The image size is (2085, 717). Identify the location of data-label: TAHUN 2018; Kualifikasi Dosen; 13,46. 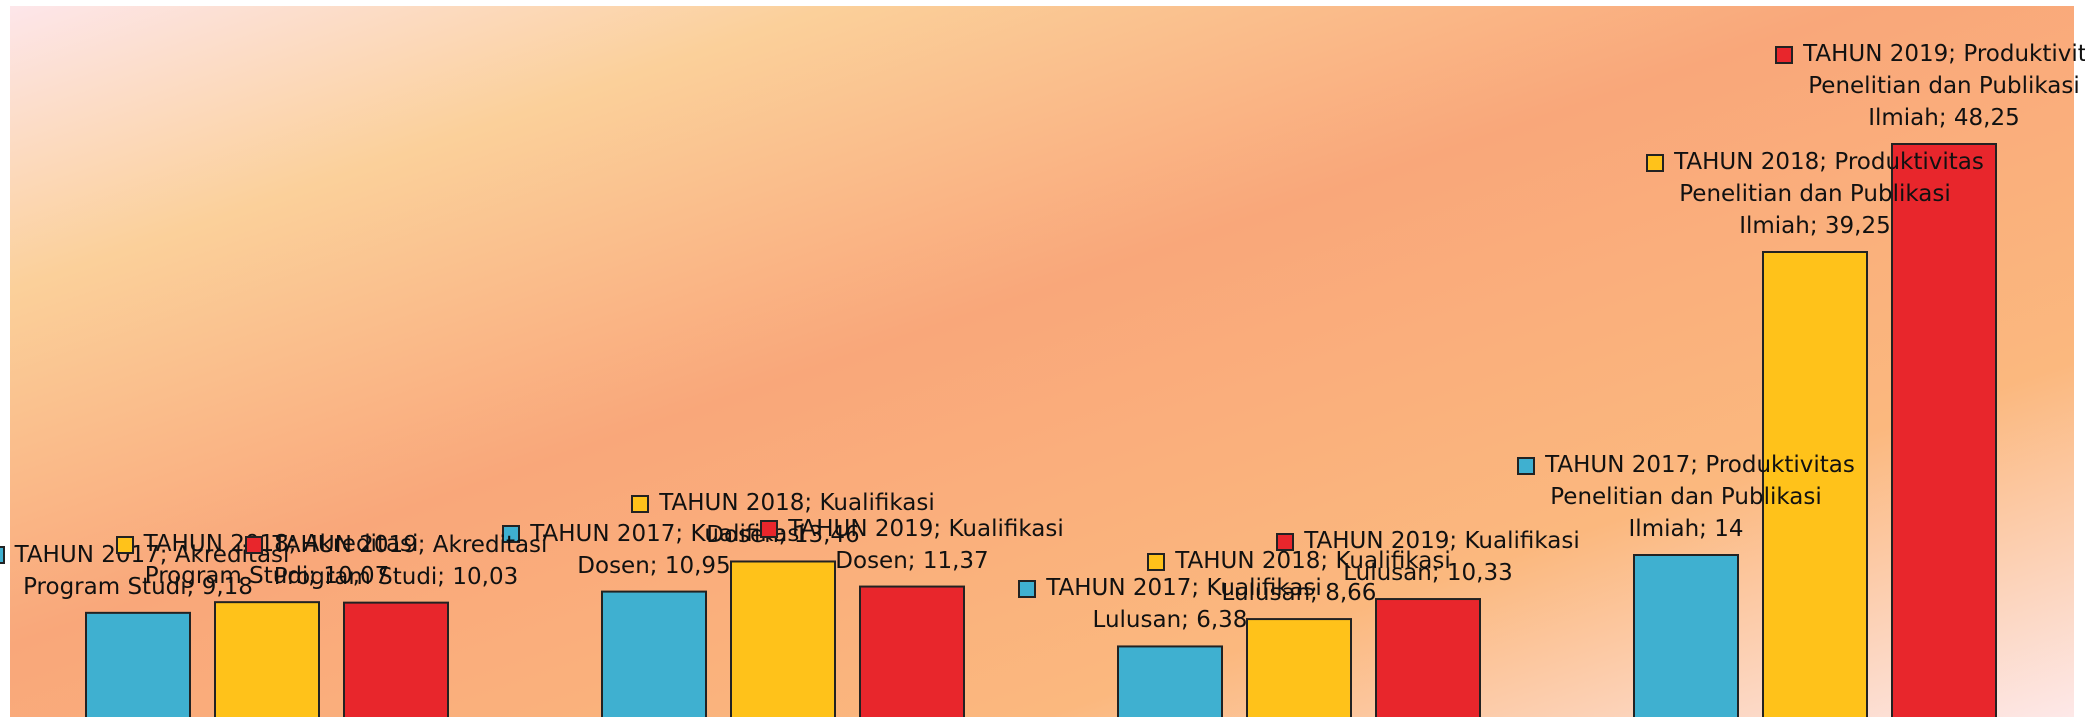
(783, 519).